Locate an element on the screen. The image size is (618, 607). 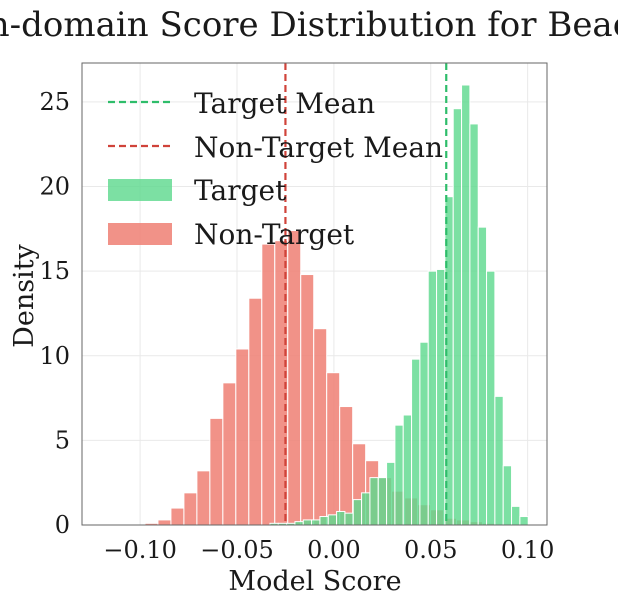
x-tick-label: 0.10 is located at coordinates (527, 550).